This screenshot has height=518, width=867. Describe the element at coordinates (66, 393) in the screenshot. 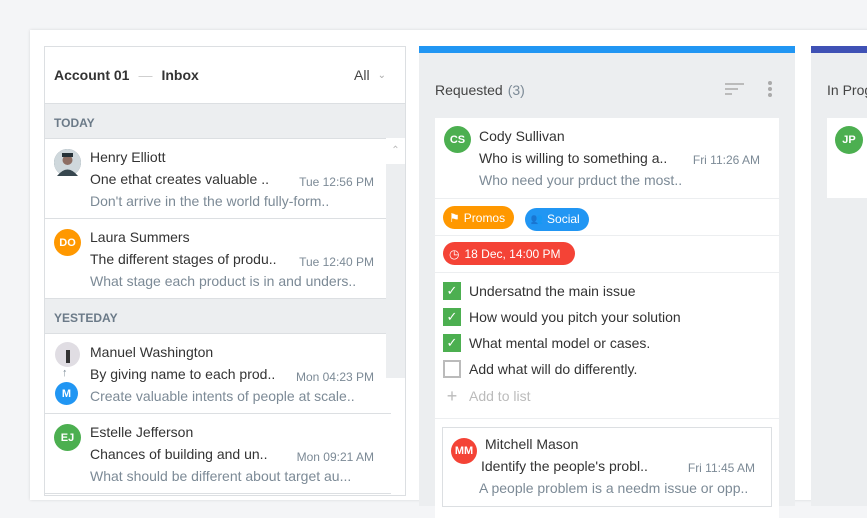

I see `avatar: M` at that location.